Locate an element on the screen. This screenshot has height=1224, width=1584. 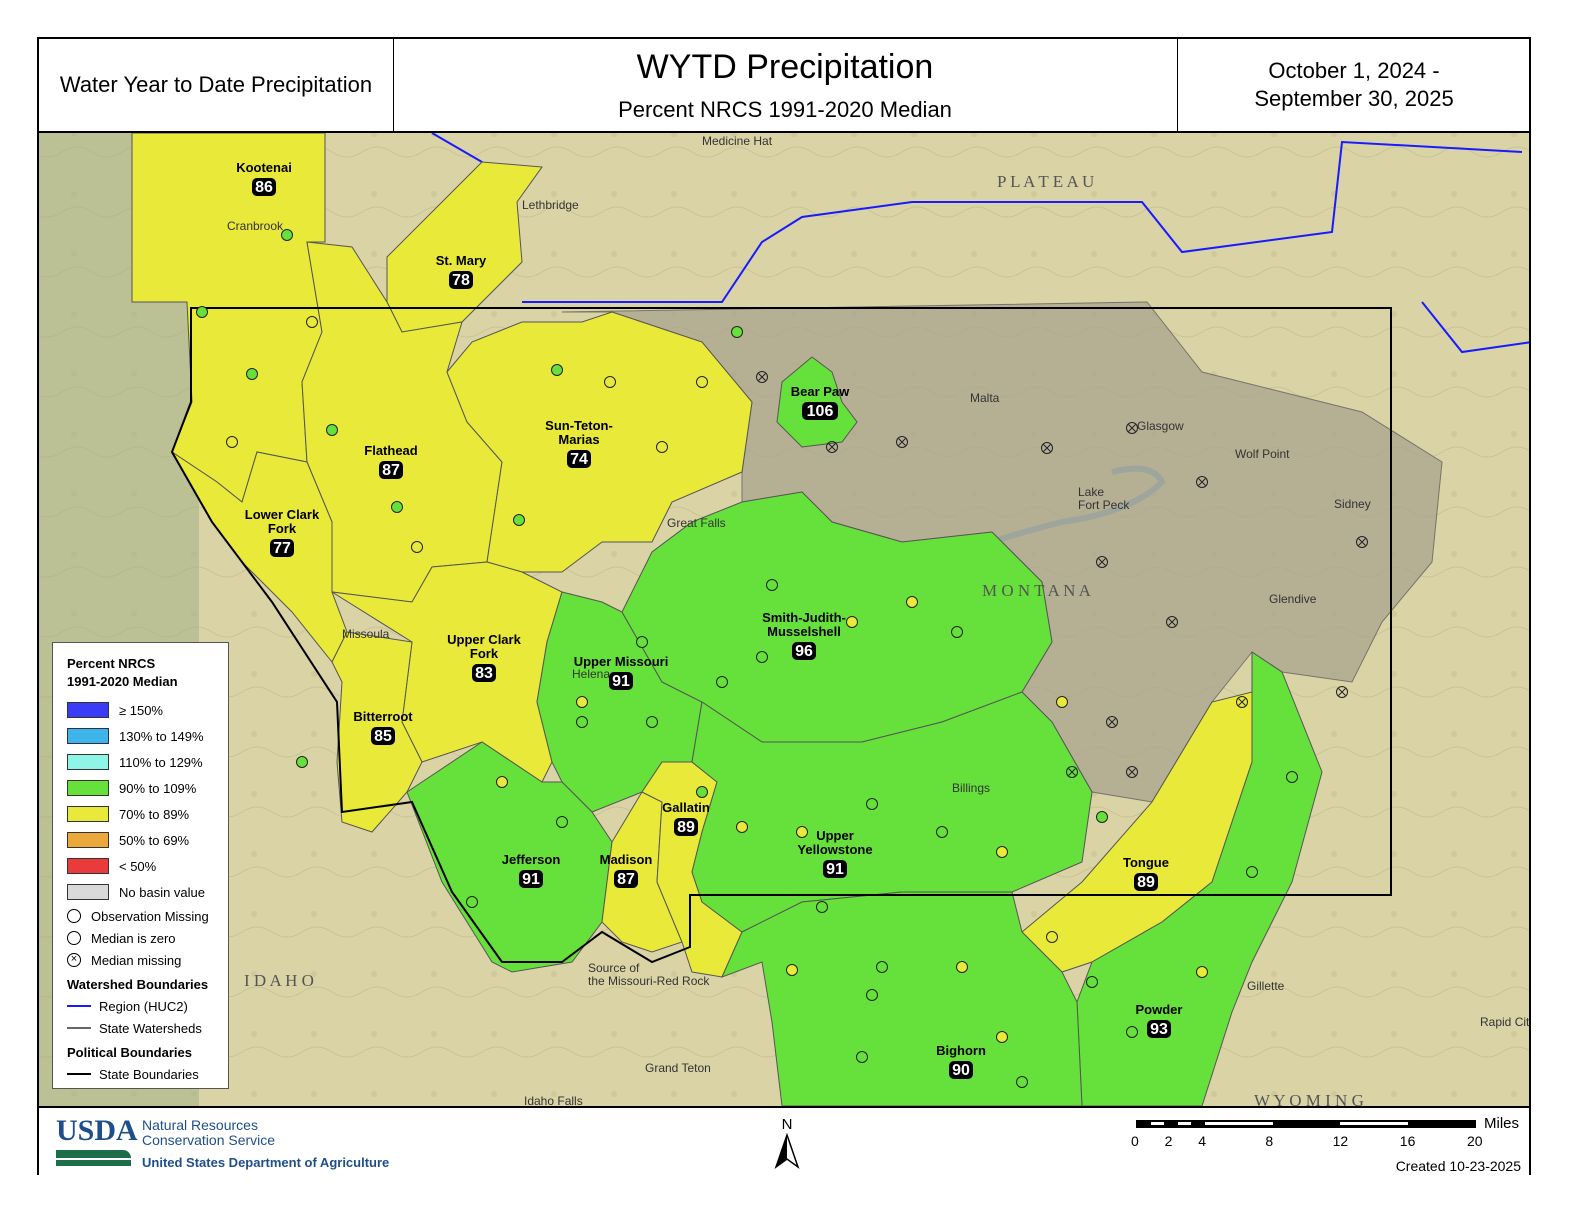
basin-name-label: Sun-Teton- is located at coordinates (579, 425).